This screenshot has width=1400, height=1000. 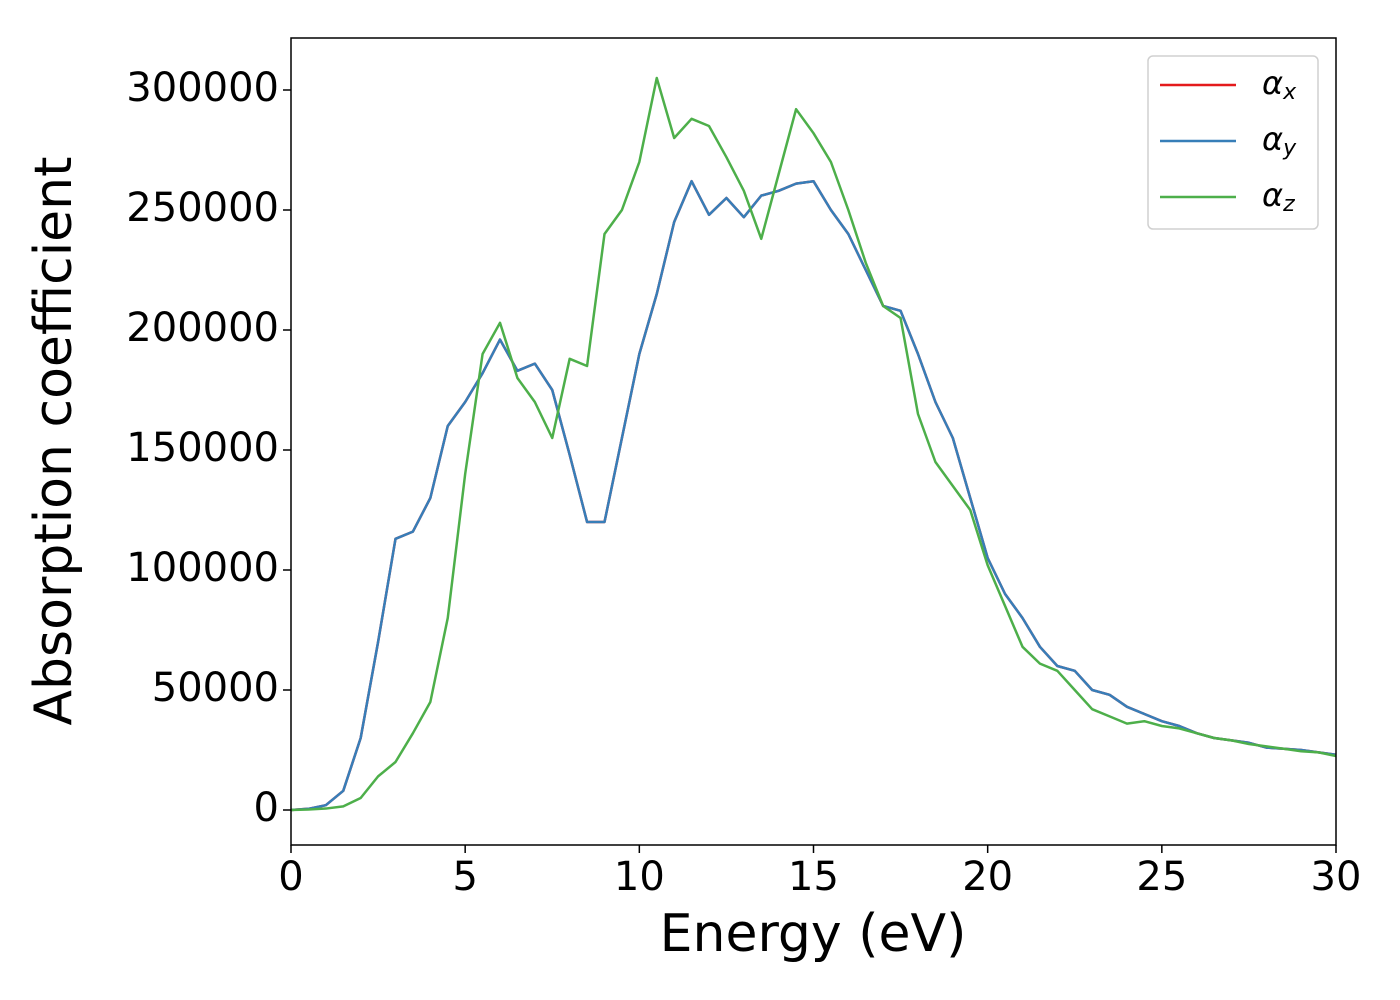 I want to click on legend-box, so click(x=1233, y=142).